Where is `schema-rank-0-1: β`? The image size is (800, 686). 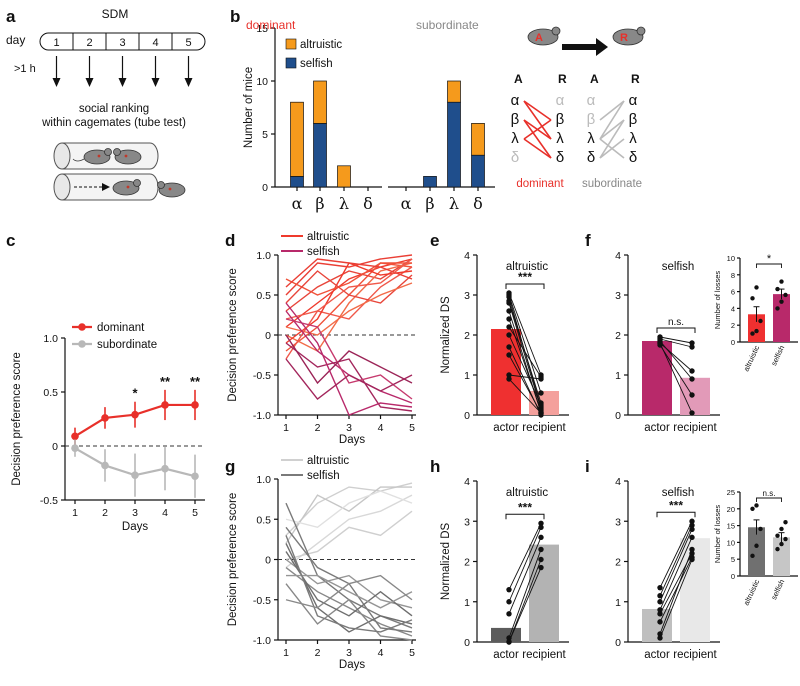 schema-rank-0-1: β is located at coordinates (515, 119).